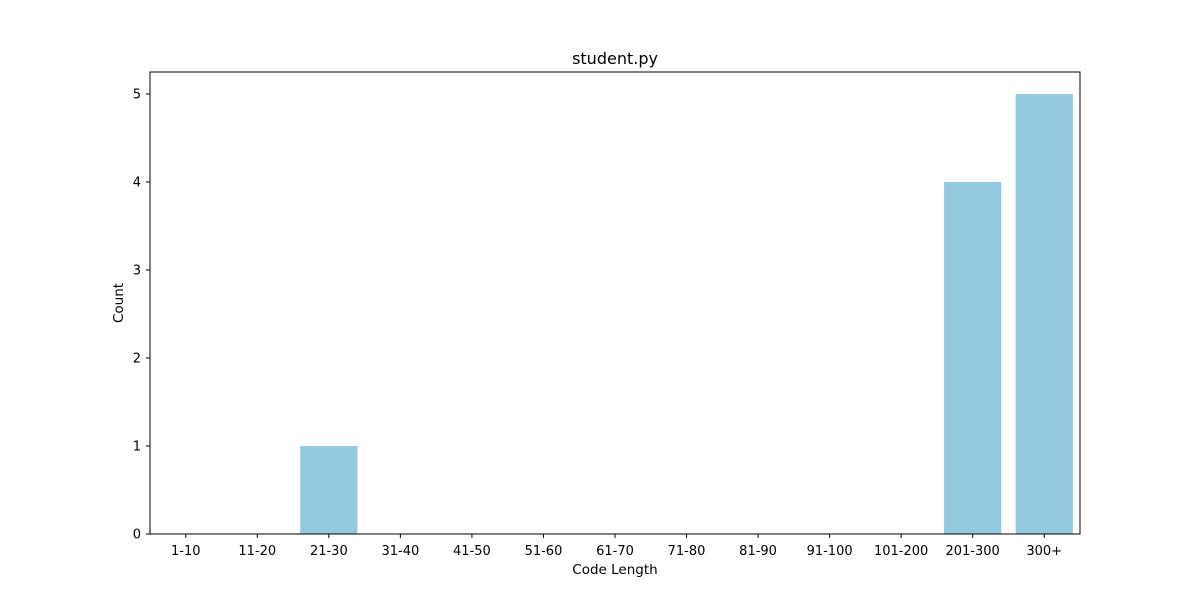 The width and height of the screenshot is (1200, 600). What do you see at coordinates (119, 303) in the screenshot?
I see `y-axis-label: Count` at bounding box center [119, 303].